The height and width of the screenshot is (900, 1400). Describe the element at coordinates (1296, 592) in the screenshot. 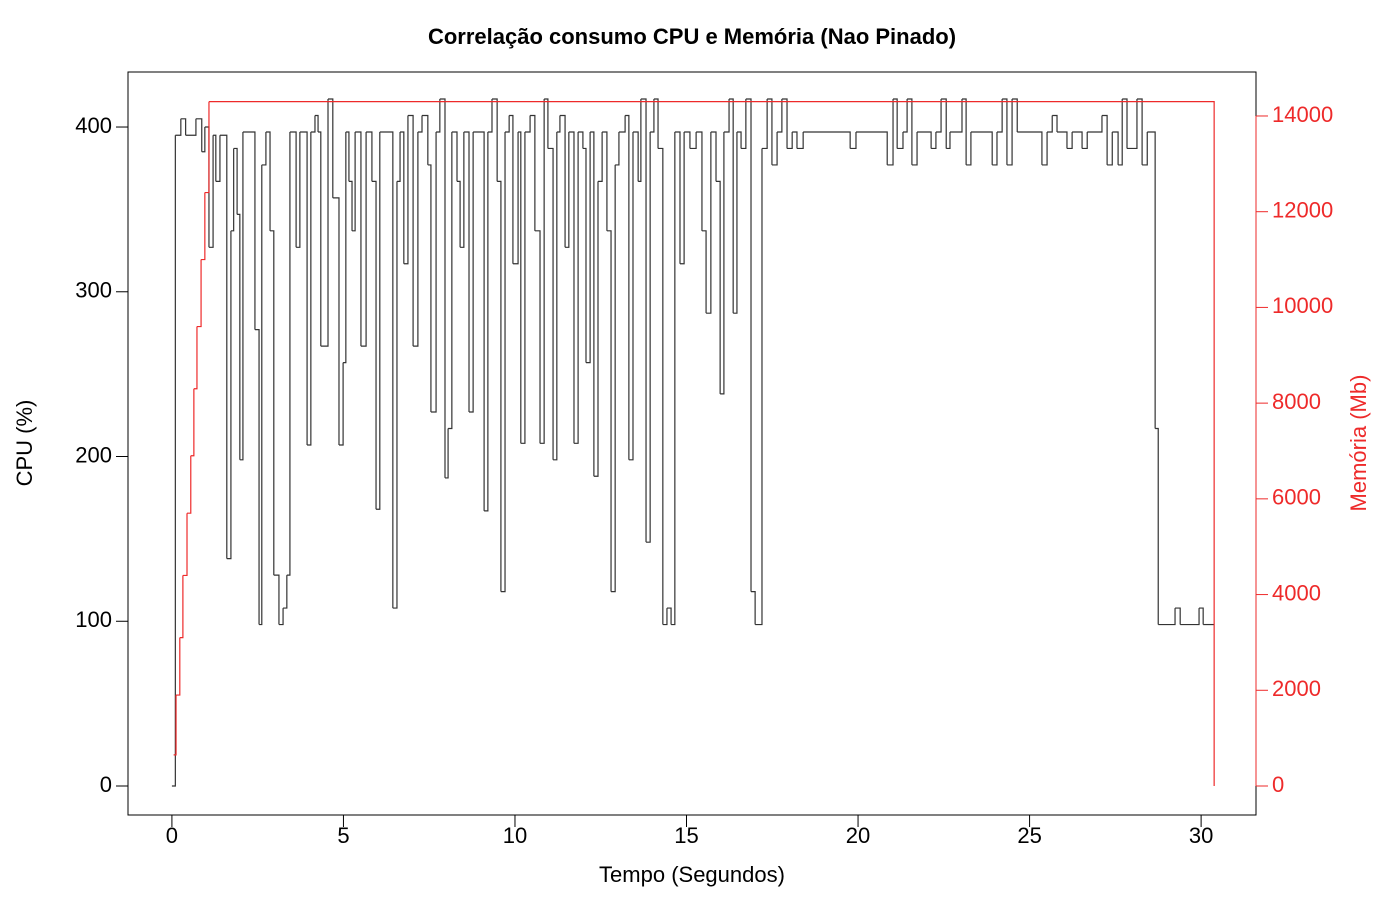

I see `y2-tick-label: 4000` at that location.